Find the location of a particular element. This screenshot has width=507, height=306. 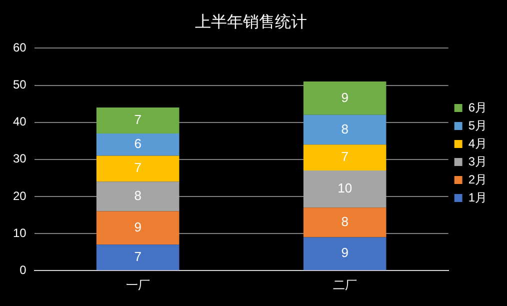

y-tick-label: 20 is located at coordinates (19, 195).